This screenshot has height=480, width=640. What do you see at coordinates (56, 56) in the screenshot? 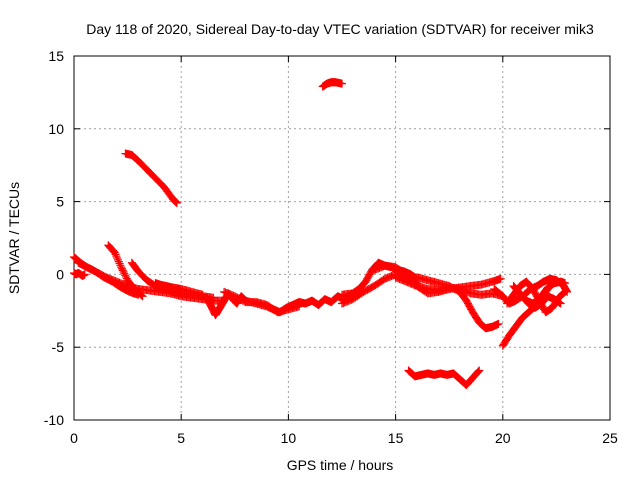
I see `y-tick-label: 15` at bounding box center [56, 56].